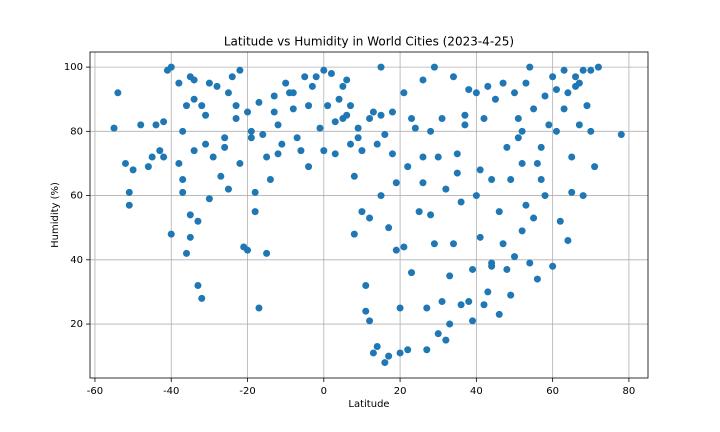 The width and height of the screenshot is (720, 432). I want to click on y-tick-label: 100, so click(73, 67).